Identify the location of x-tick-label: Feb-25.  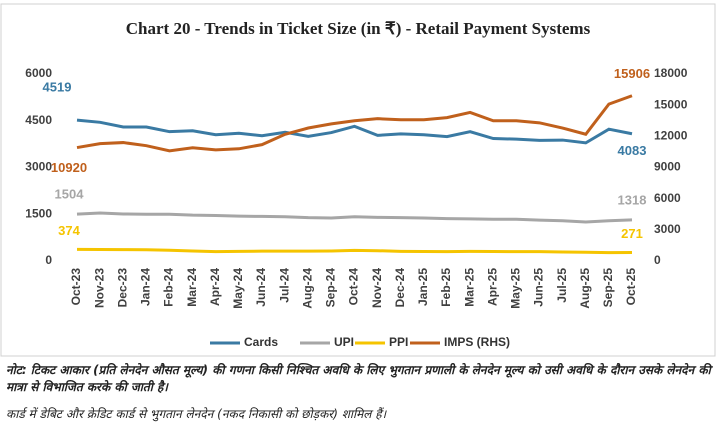
(446, 287).